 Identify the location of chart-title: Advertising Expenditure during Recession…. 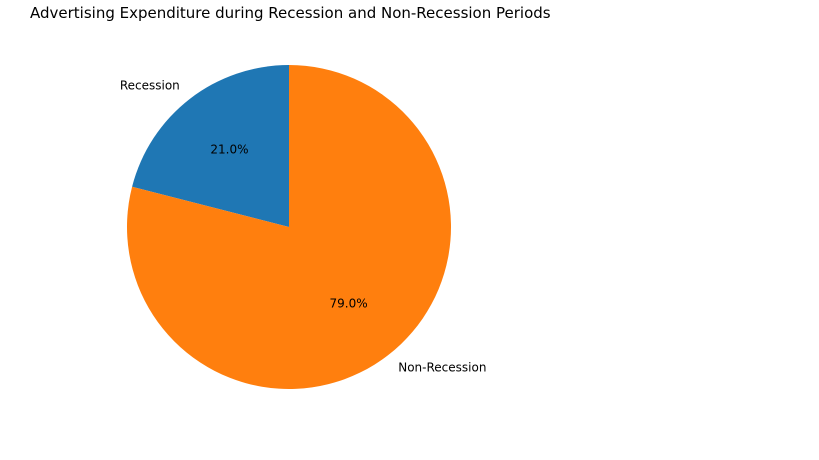
(290, 13).